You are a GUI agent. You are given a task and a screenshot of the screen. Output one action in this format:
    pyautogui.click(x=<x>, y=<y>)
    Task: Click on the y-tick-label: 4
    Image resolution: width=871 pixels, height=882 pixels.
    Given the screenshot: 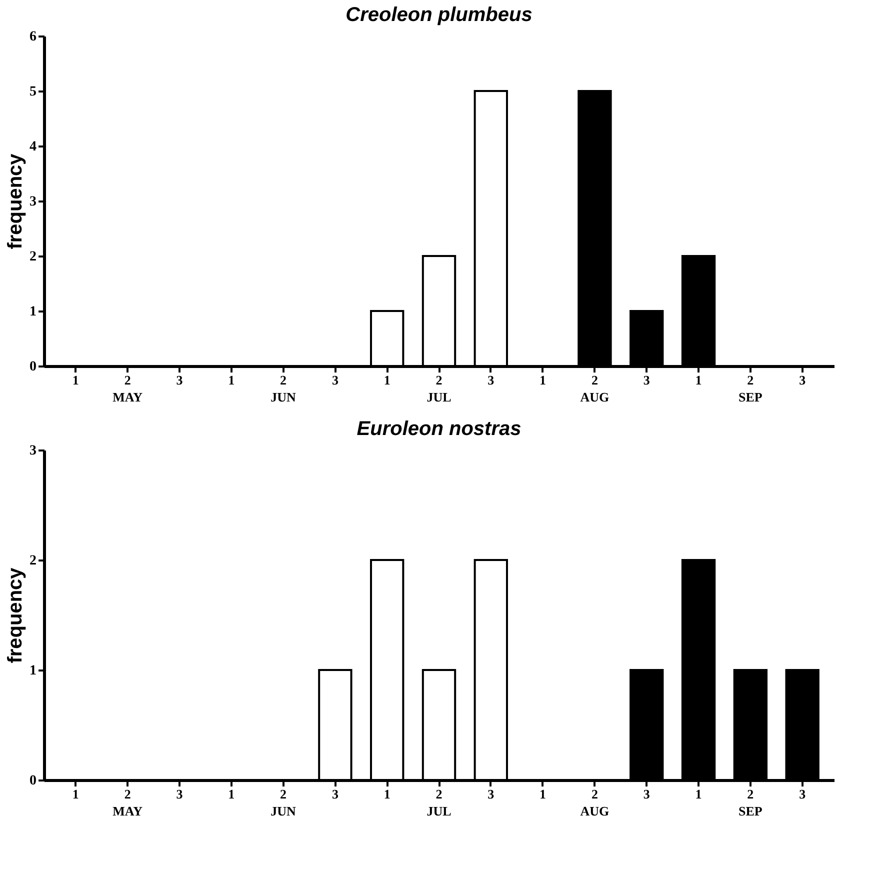 What is the action you would take?
    pyautogui.click(x=33, y=147)
    